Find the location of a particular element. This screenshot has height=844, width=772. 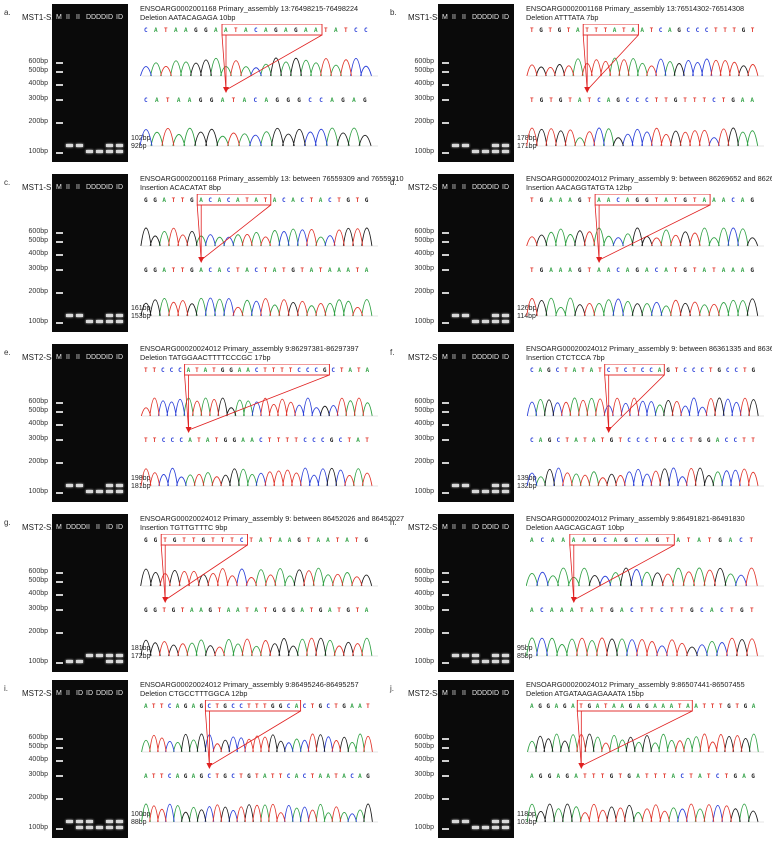

agarose-gel-image: M II II DD DD ID ID is located at coordinates (90, 253).